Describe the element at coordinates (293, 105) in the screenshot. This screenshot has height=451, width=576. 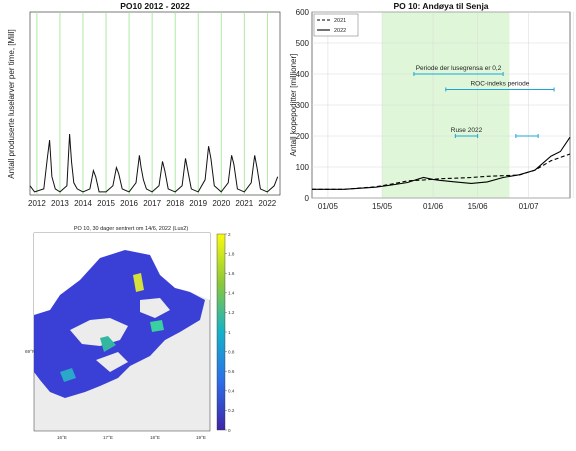
I see `y-axis-label: Antall kopepoditter [millioner]` at that location.